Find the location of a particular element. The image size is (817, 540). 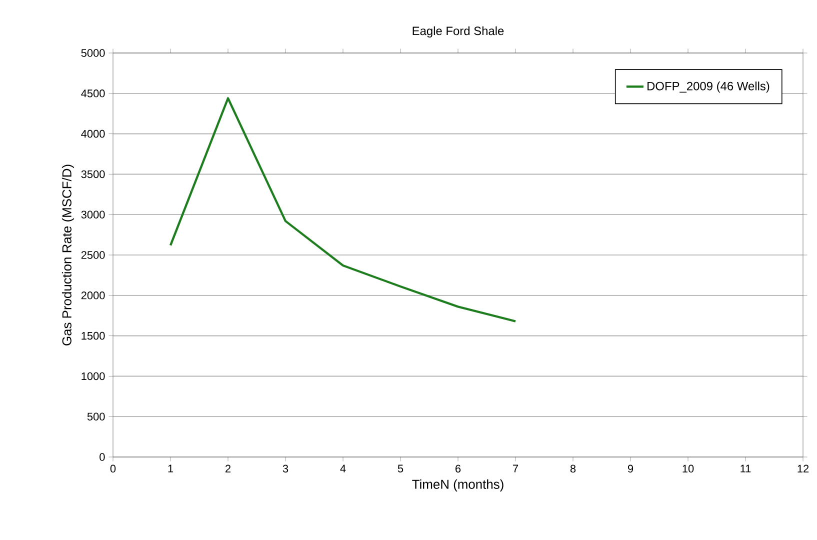

y-tick-label: 4500 is located at coordinates (93, 94).